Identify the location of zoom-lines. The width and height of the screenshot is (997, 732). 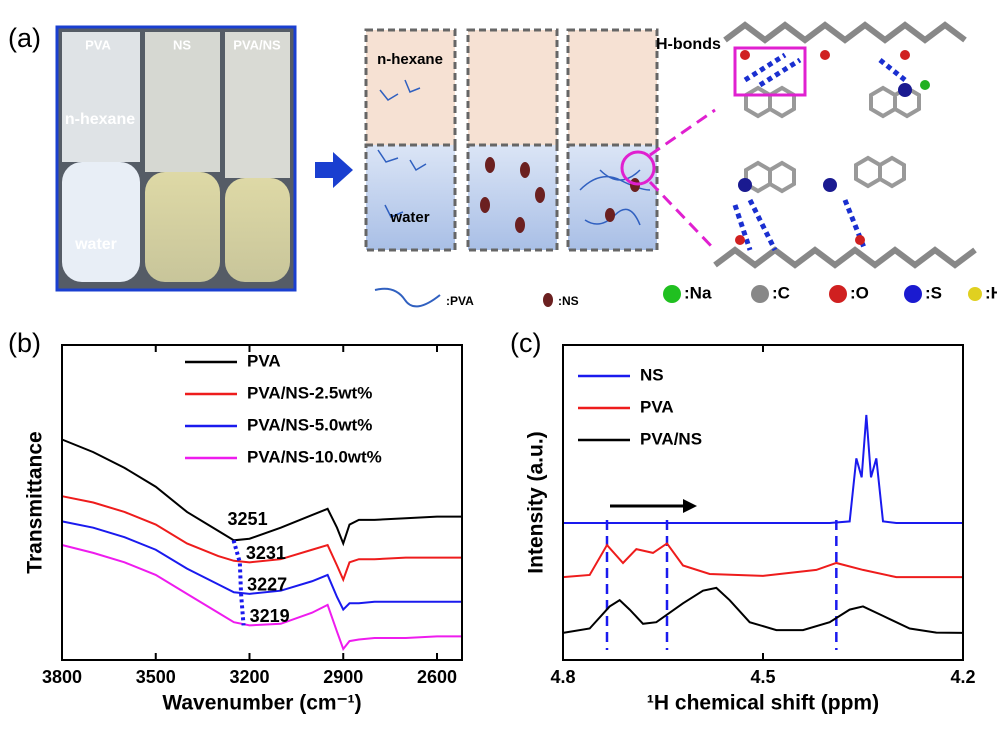
(682, 180).